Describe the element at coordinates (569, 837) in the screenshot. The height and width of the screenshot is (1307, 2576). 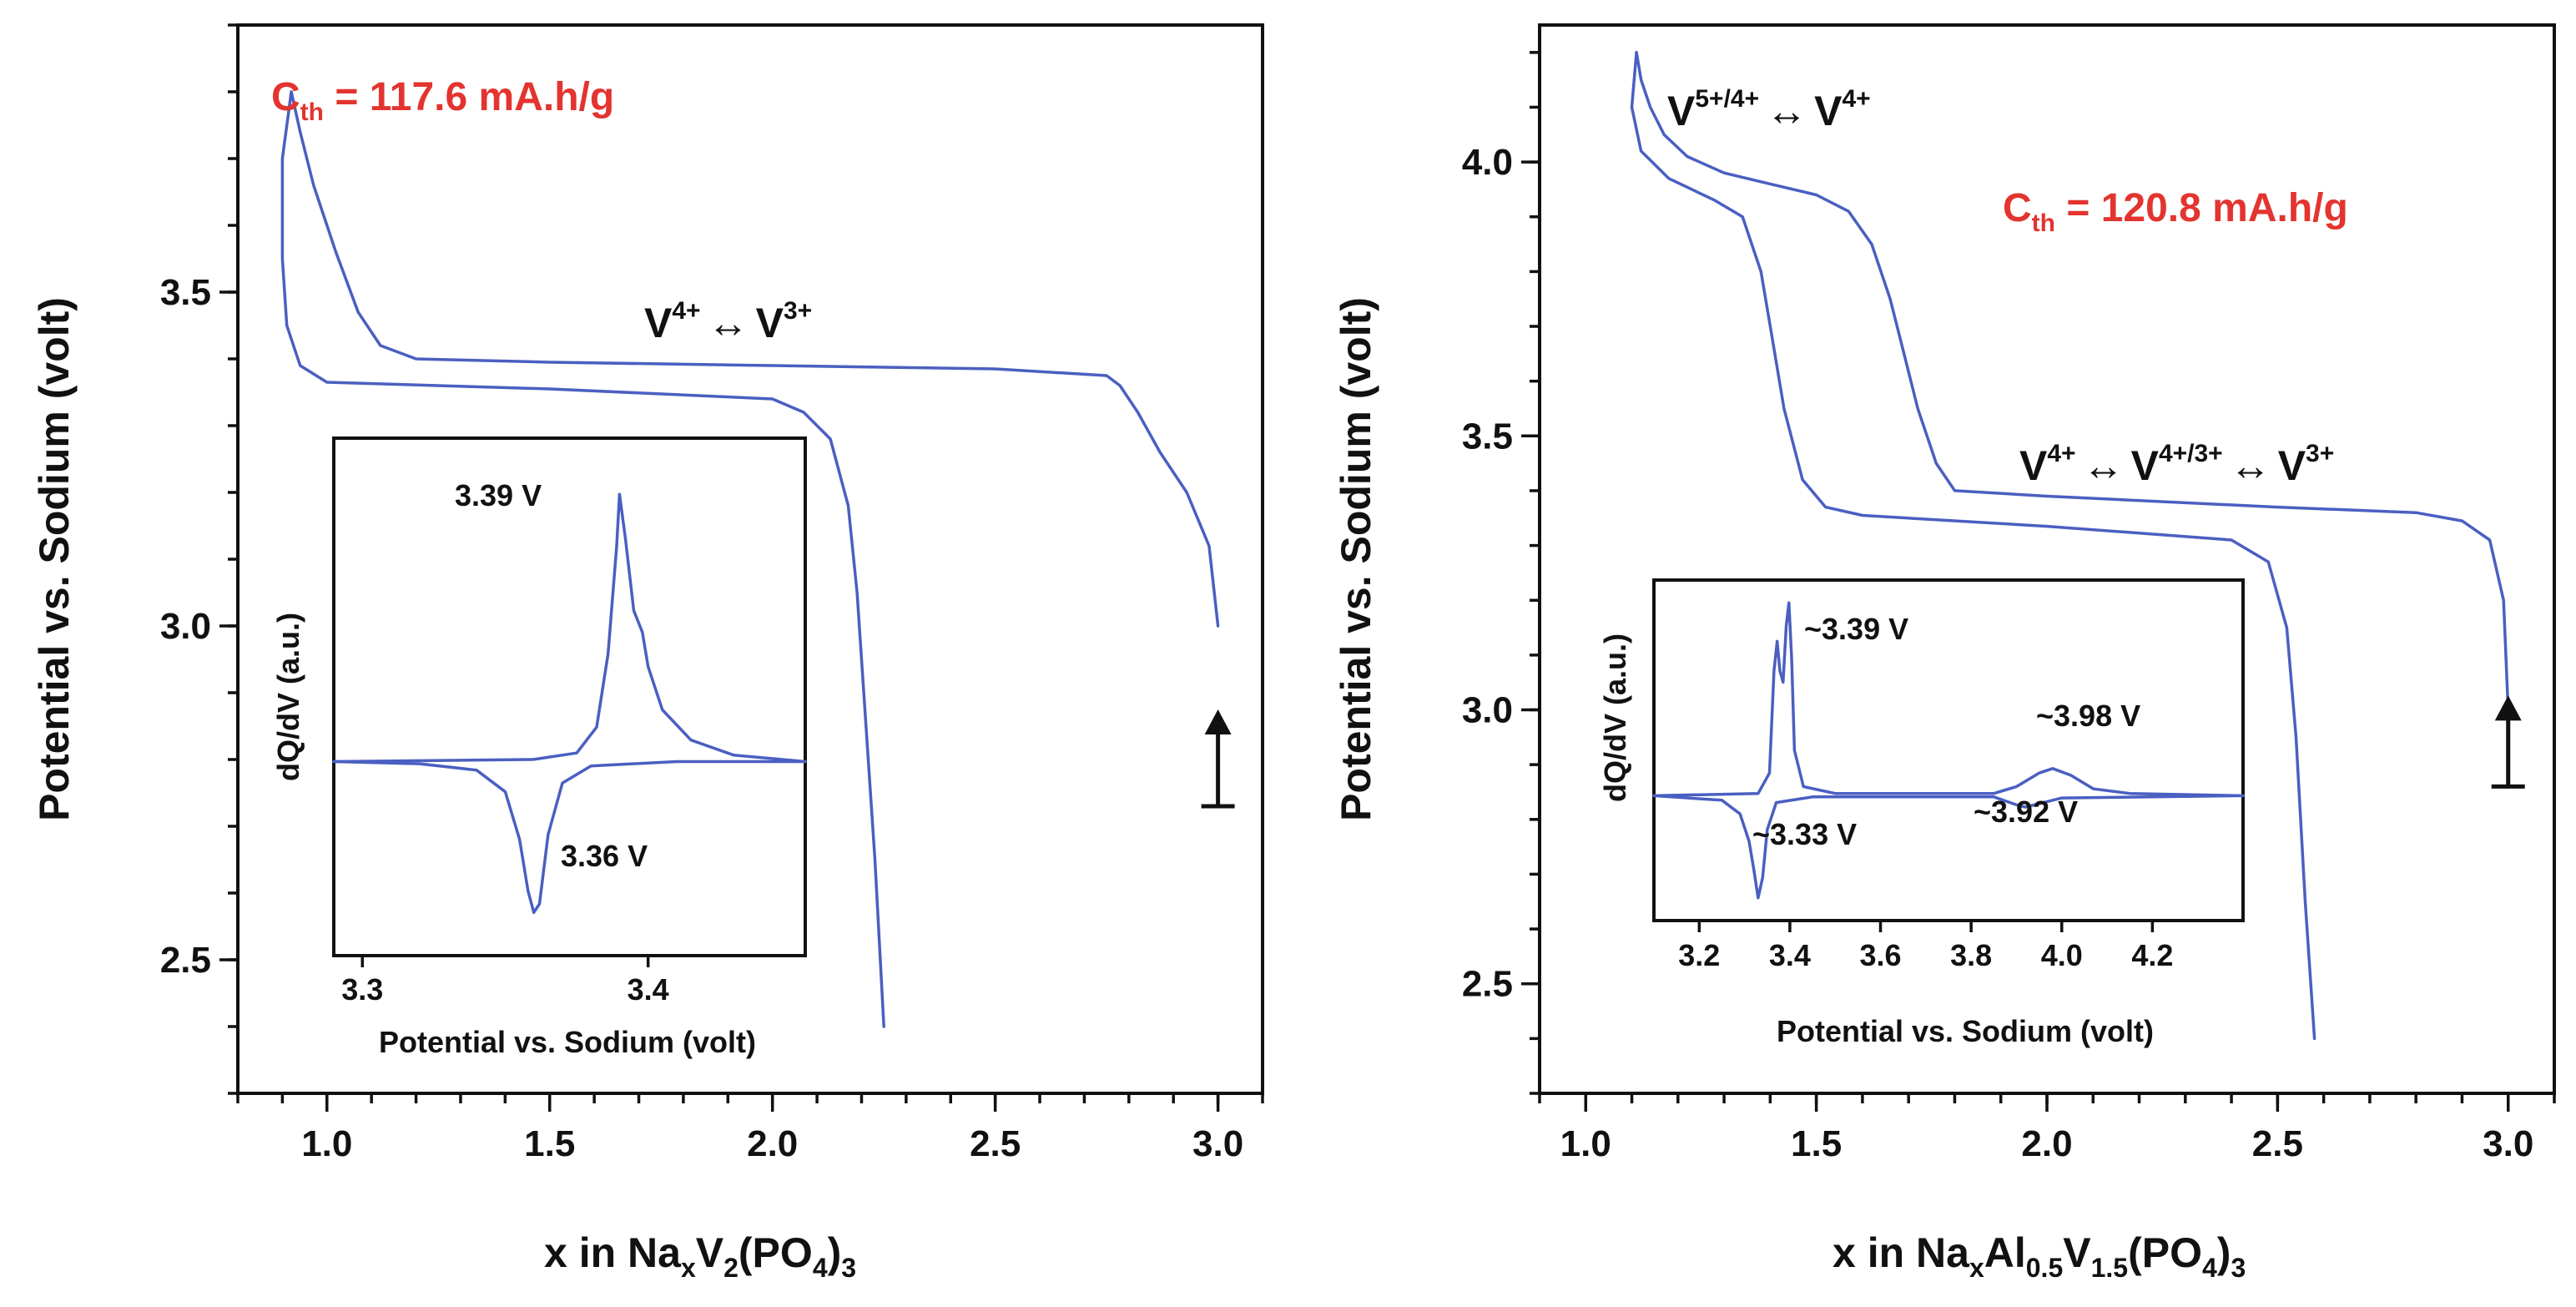
I see `left-inset-reduction-curve` at that location.